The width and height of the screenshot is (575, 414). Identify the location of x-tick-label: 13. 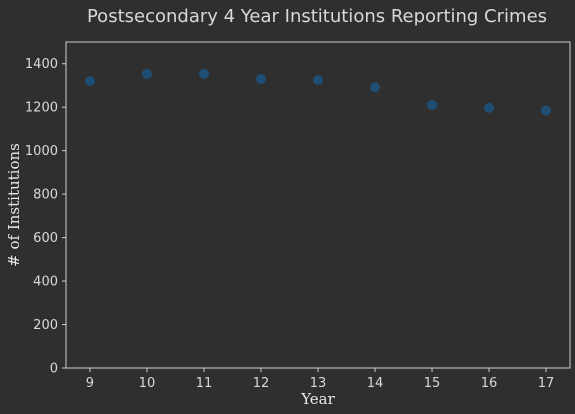
(318, 383).